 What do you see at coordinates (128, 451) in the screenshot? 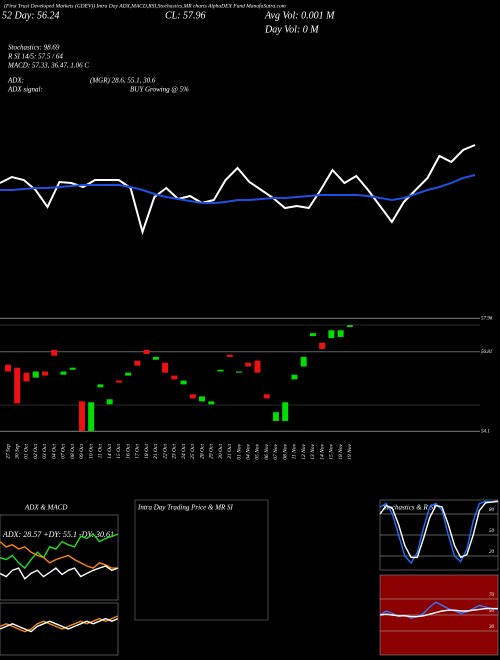
I see `x-tick-label: 16 Oct` at bounding box center [128, 451].